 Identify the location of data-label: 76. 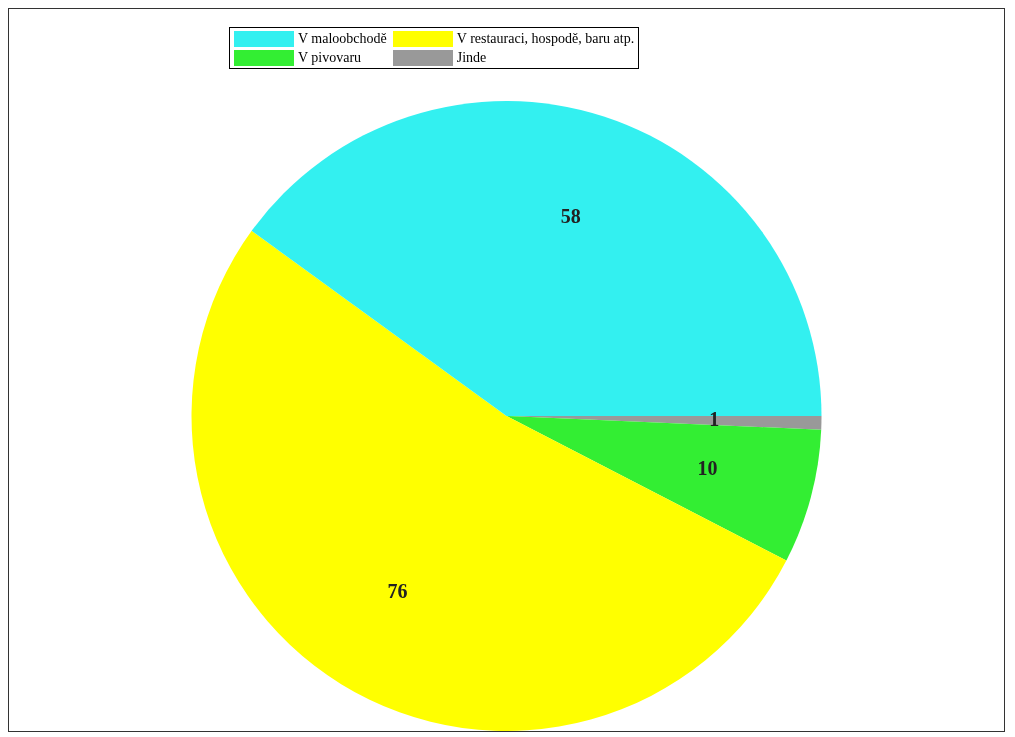
(397, 591).